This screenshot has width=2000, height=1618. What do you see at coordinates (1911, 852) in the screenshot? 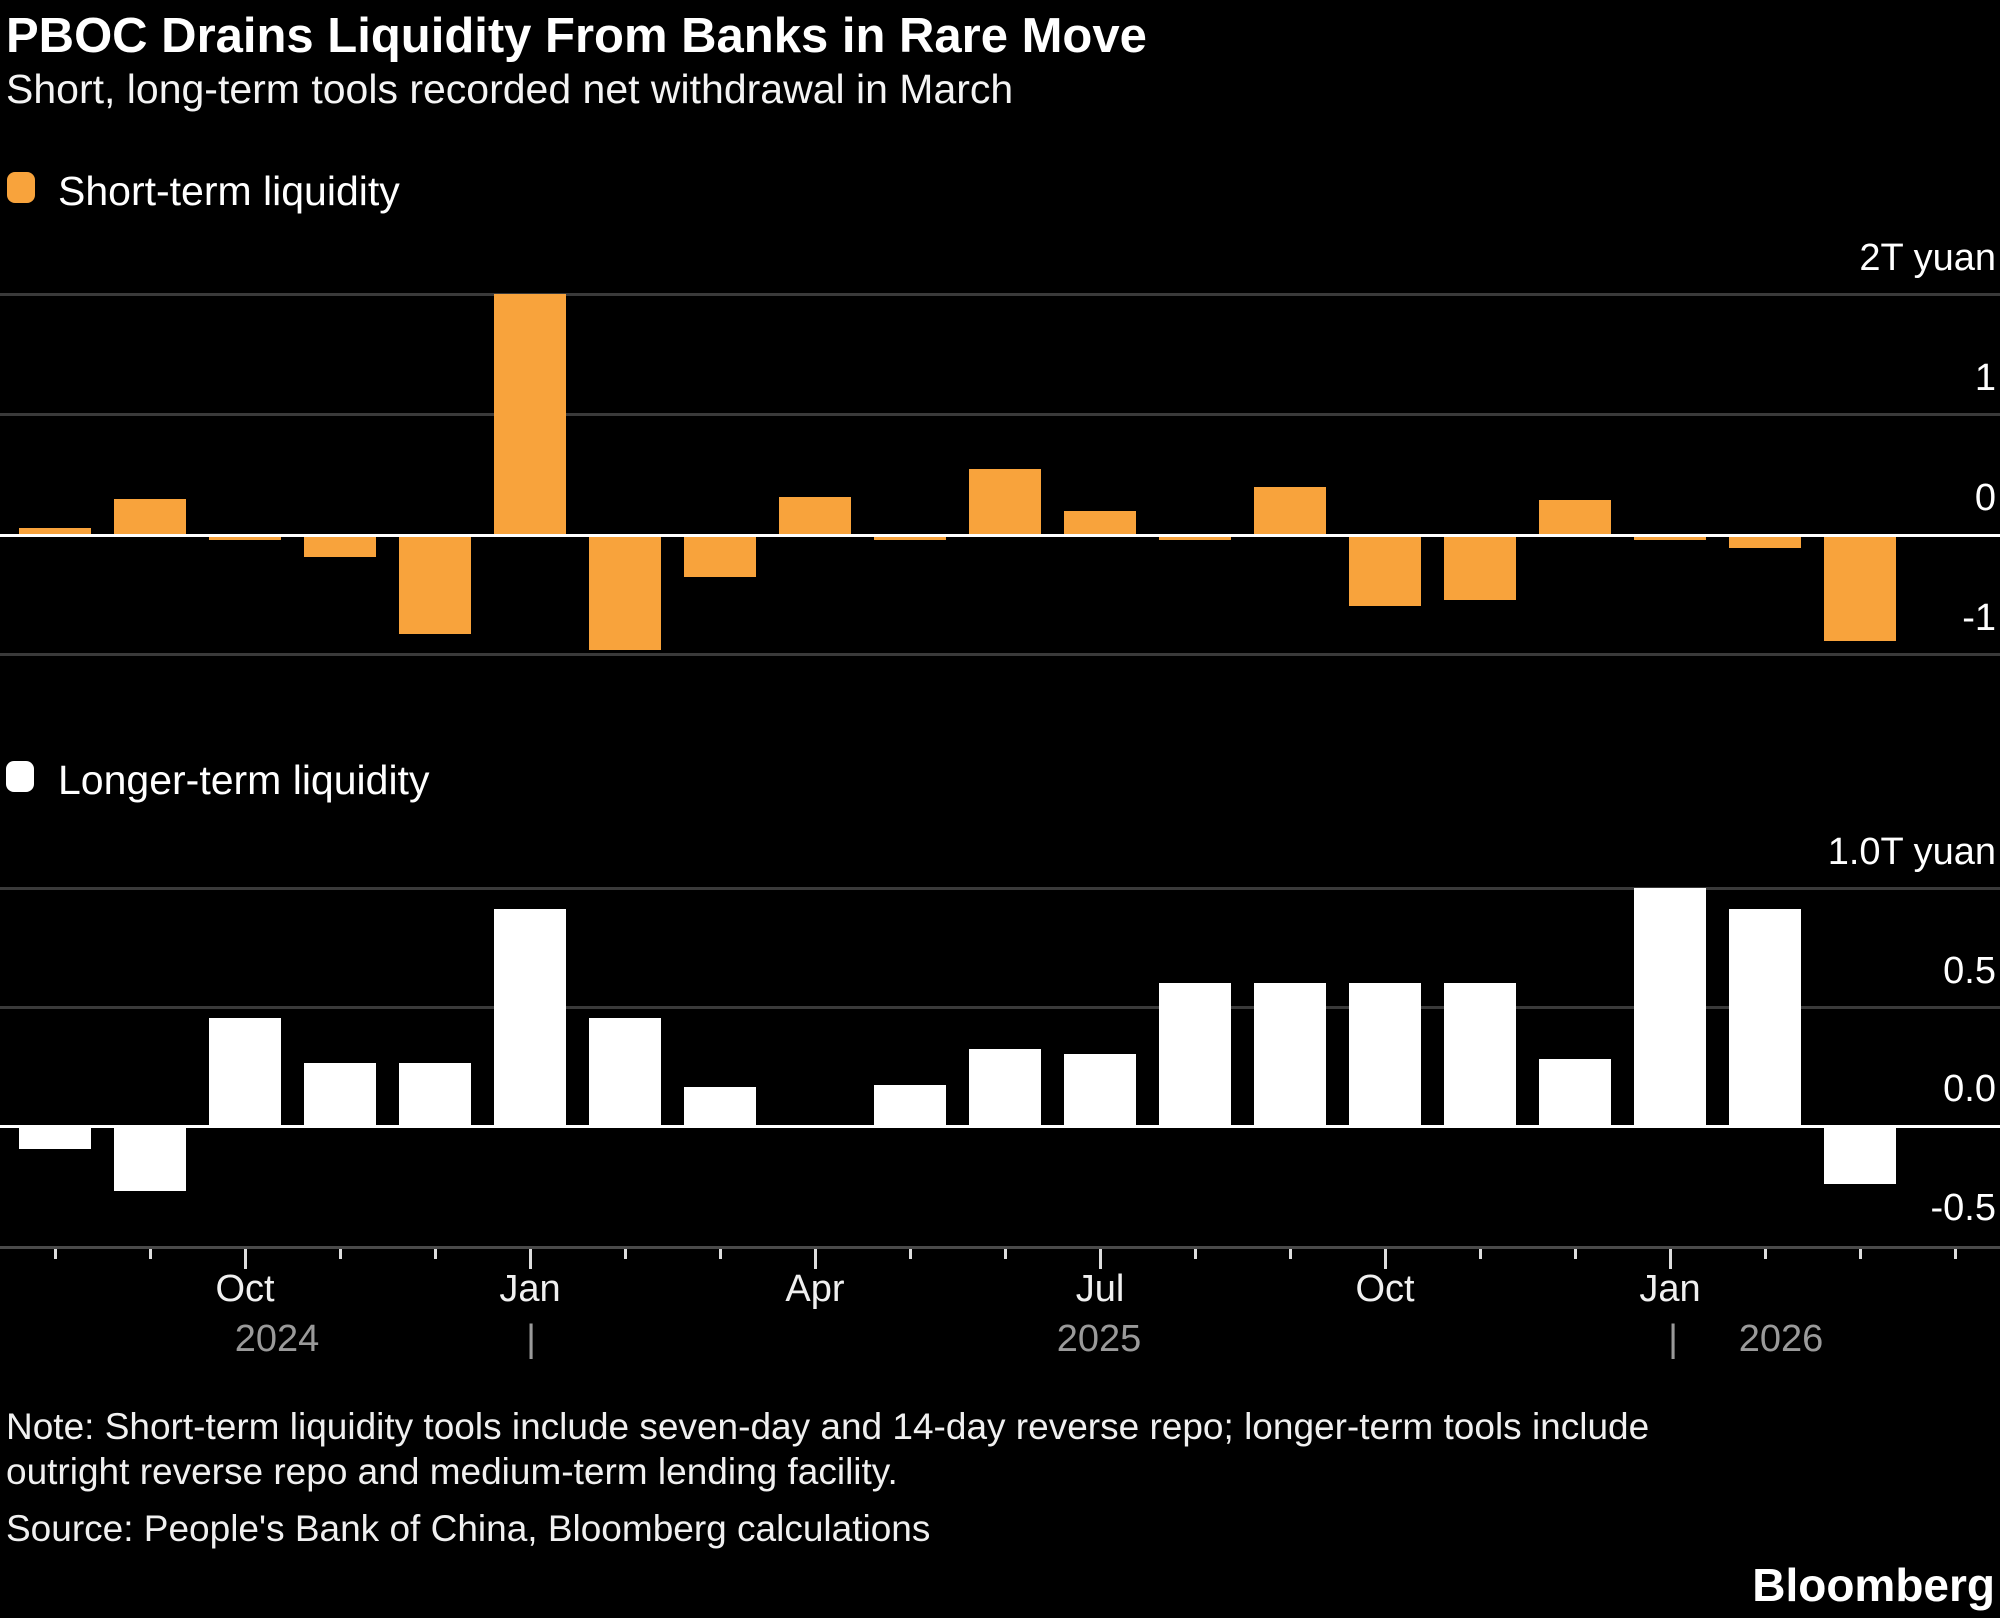
I see `y-axis-label-chart1-1.0T-yuan: 1.0T yuan` at bounding box center [1911, 852].